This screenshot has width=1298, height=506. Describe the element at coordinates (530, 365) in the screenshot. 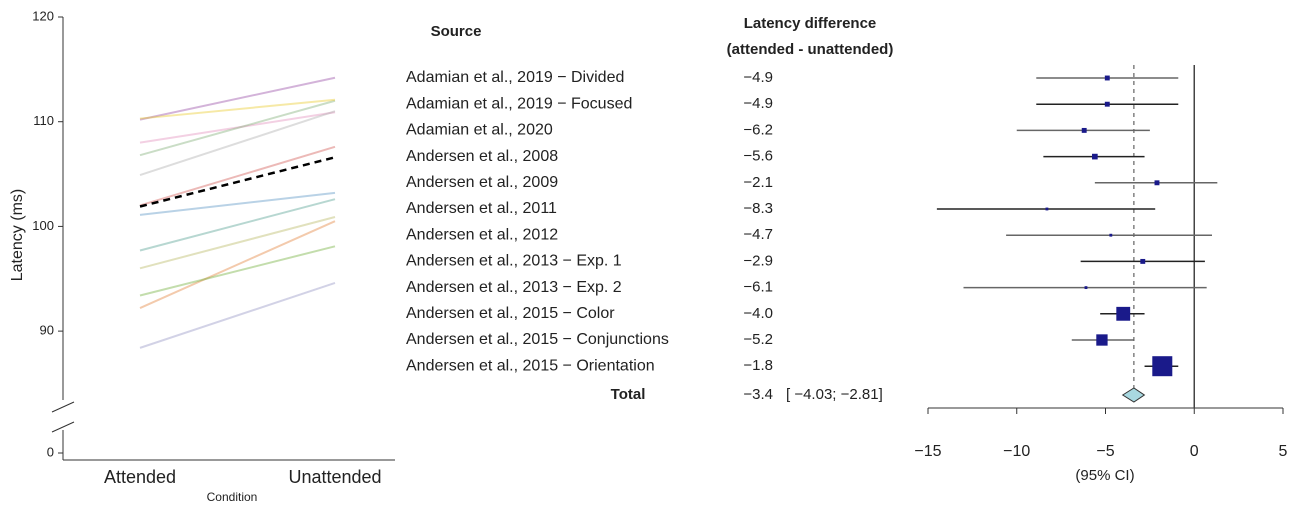

I see `study-name: Andersen et al., 2015 − Orientation` at that location.